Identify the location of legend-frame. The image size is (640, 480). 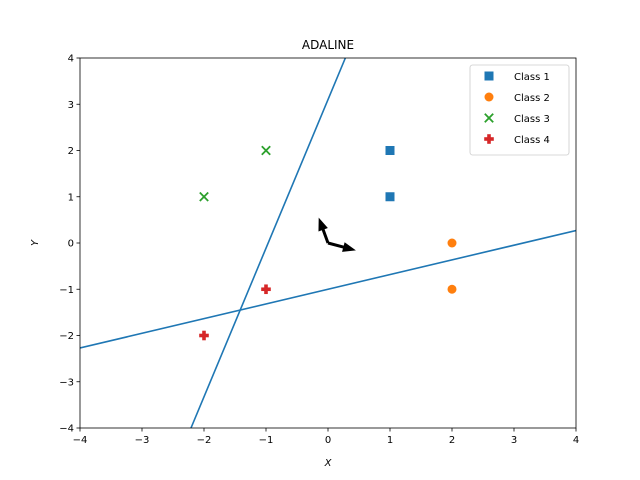
(519, 110).